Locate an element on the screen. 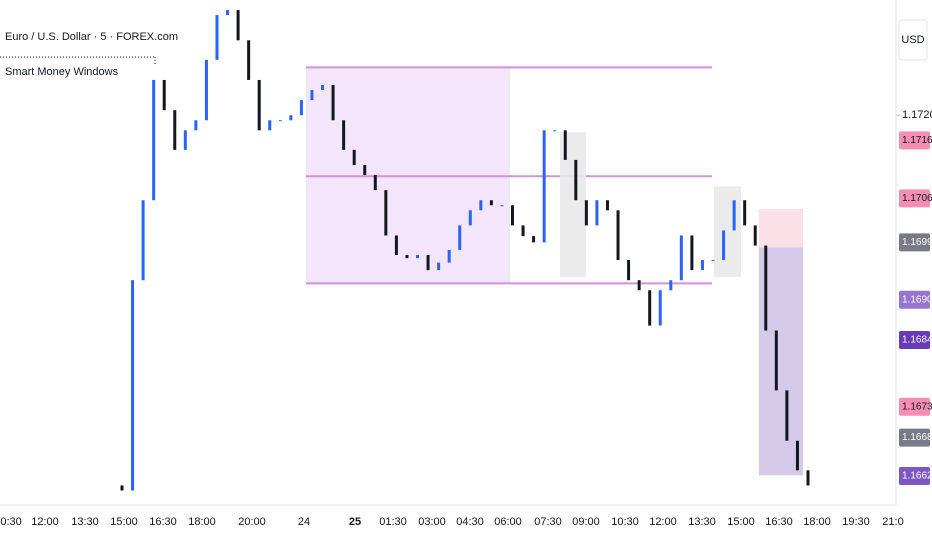 The width and height of the screenshot is (932, 550). box is located at coordinates (727, 232).